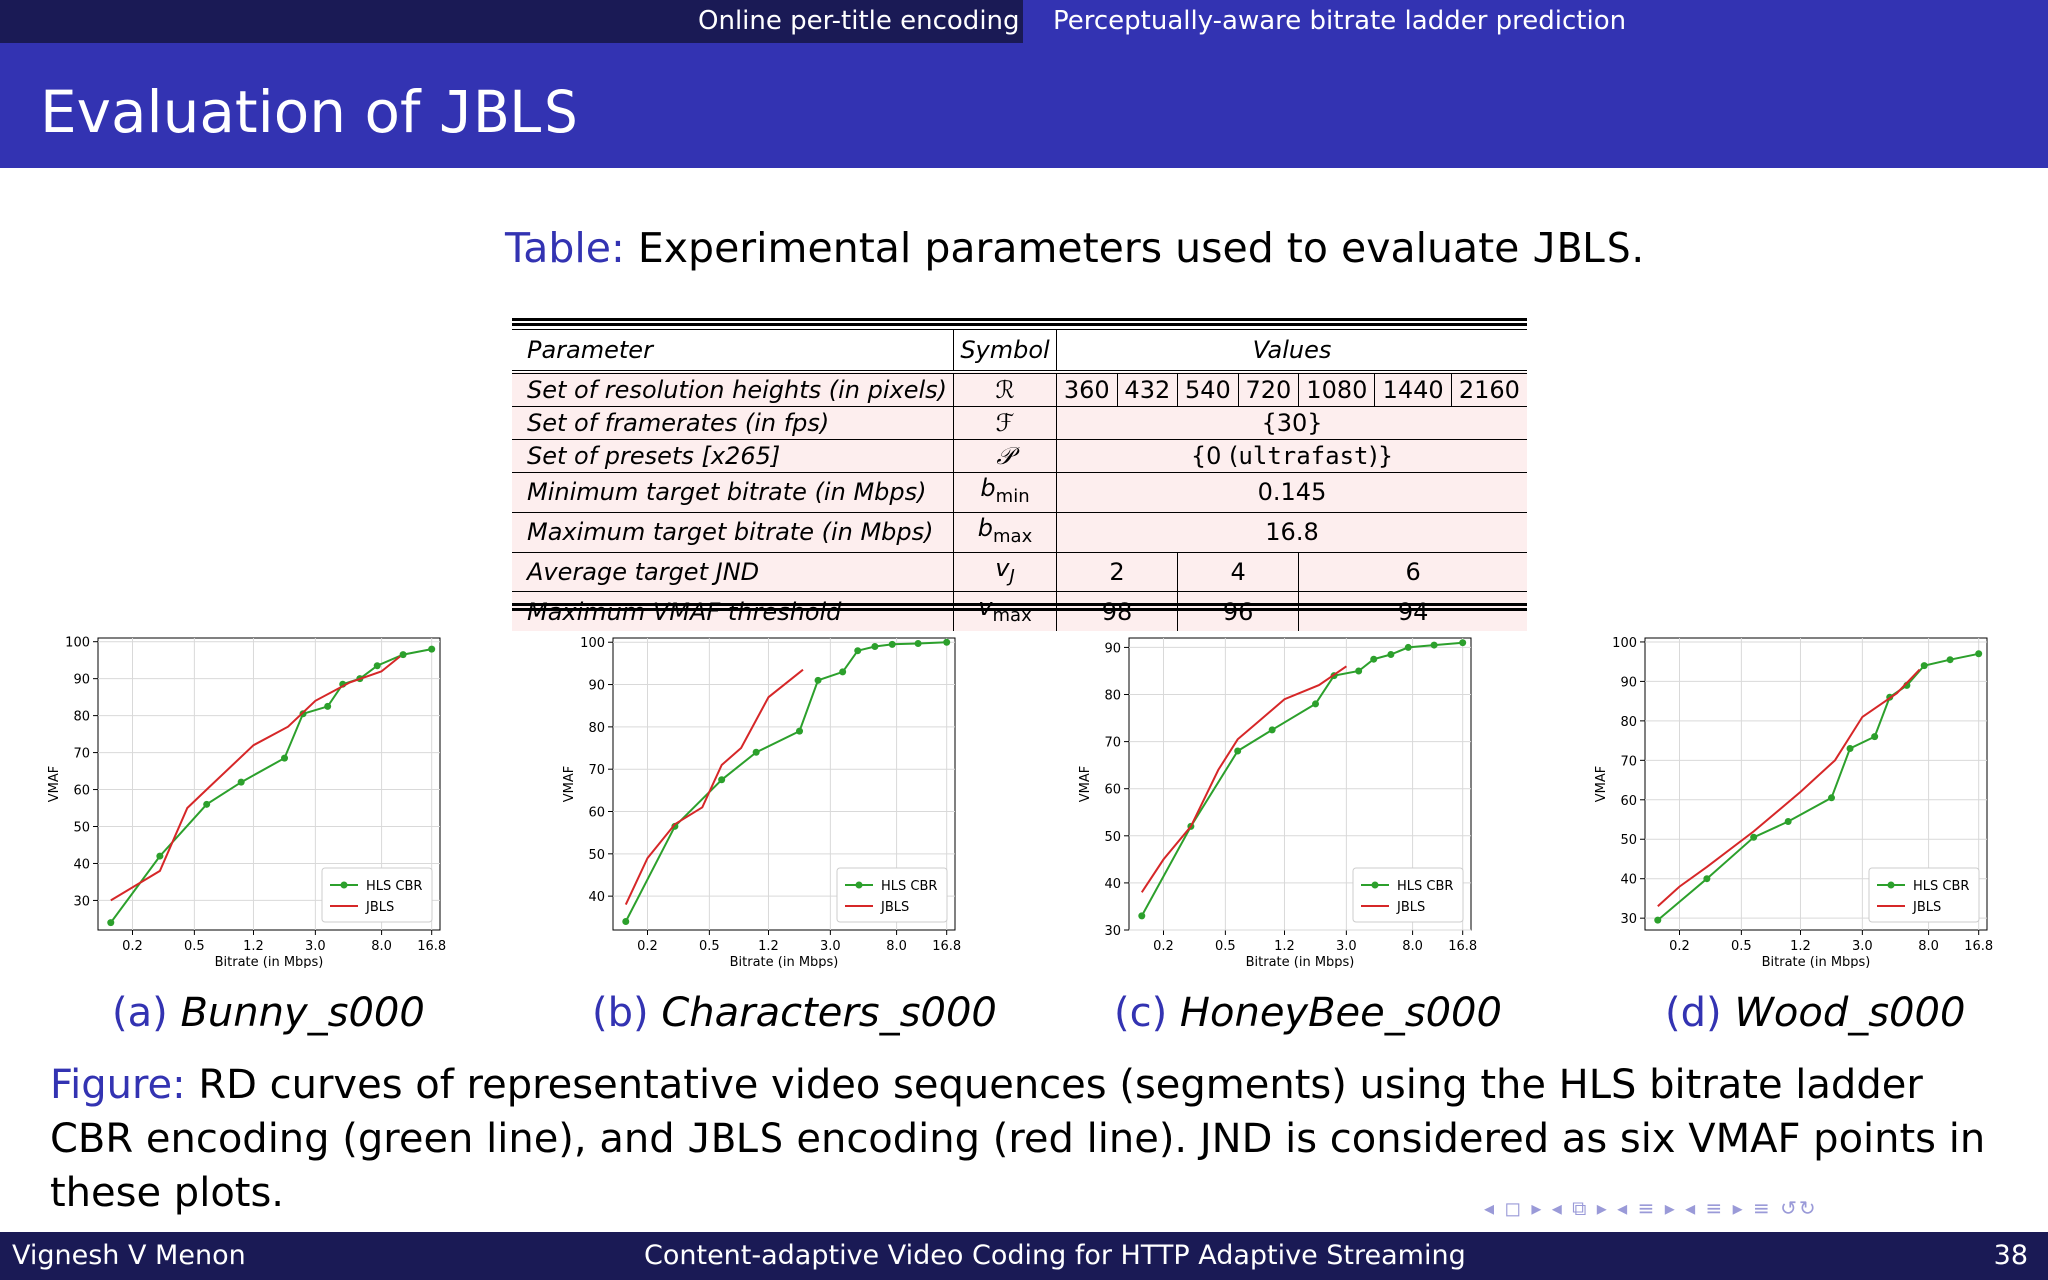 The width and height of the screenshot is (2048, 1280). I want to click on table-cell: 16.8, so click(1291, 532).